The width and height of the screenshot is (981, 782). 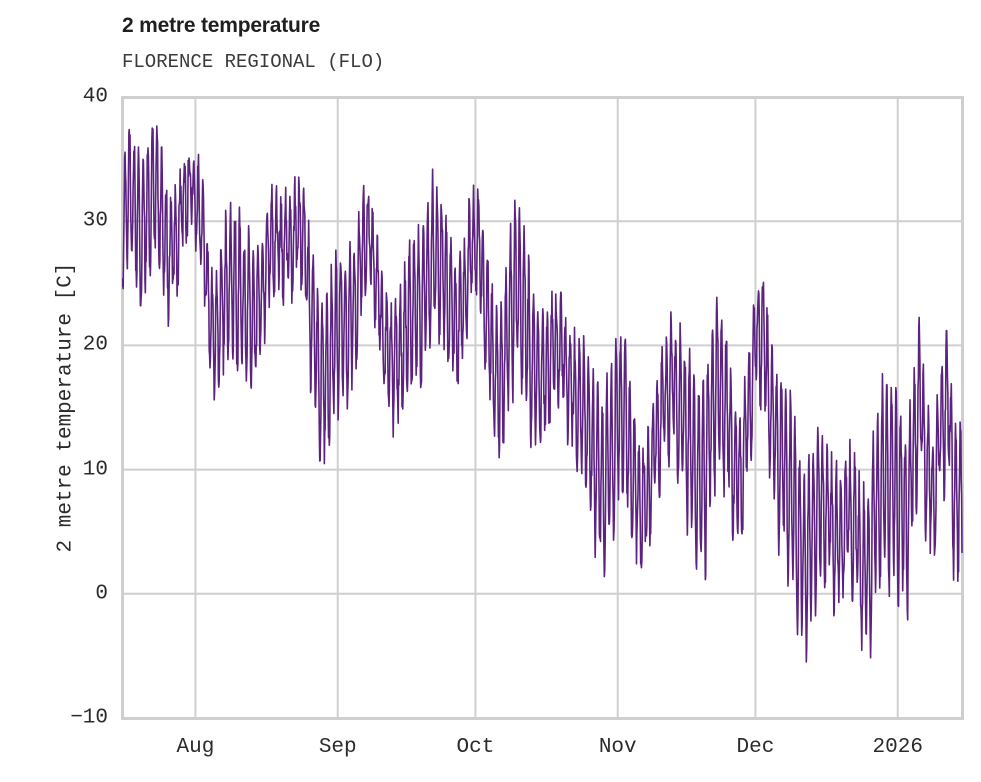 I want to click on y-tick-label: 40, so click(x=95, y=97).